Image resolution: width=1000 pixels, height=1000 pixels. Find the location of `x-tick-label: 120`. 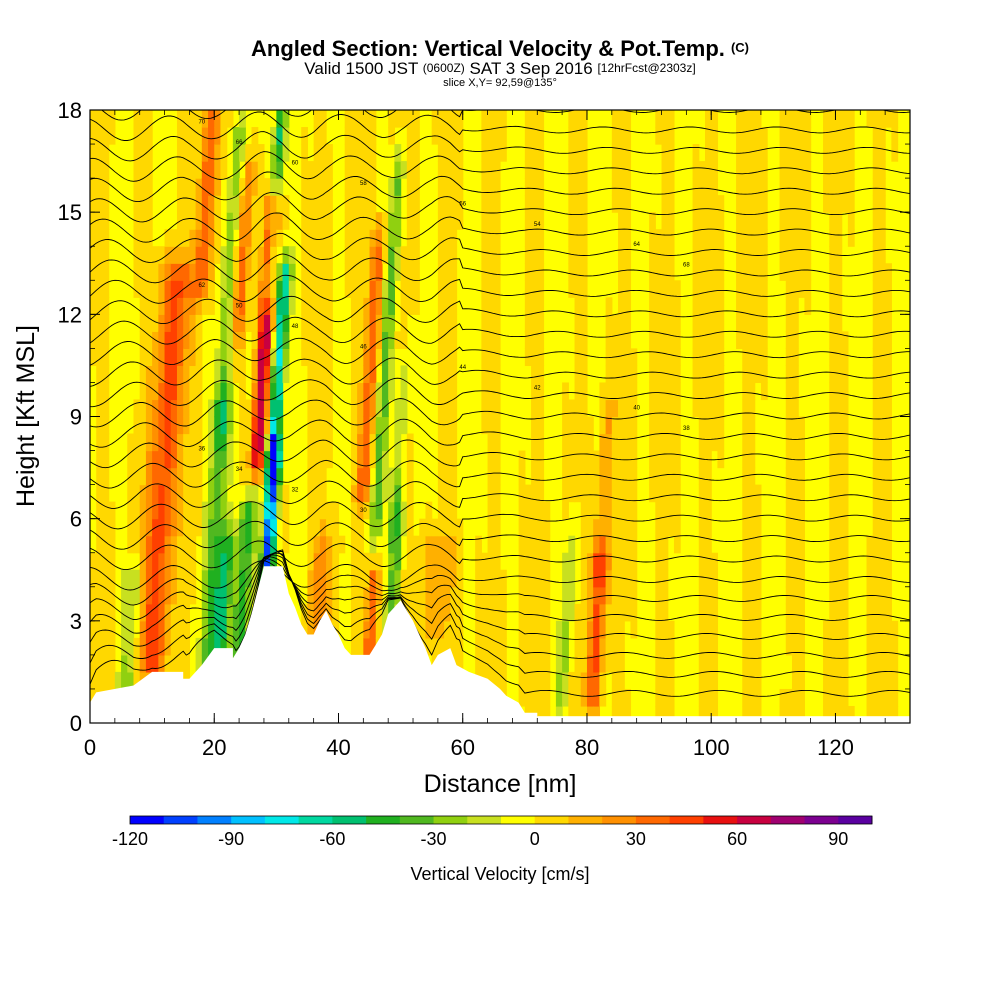

x-tick-label: 120 is located at coordinates (835, 747).